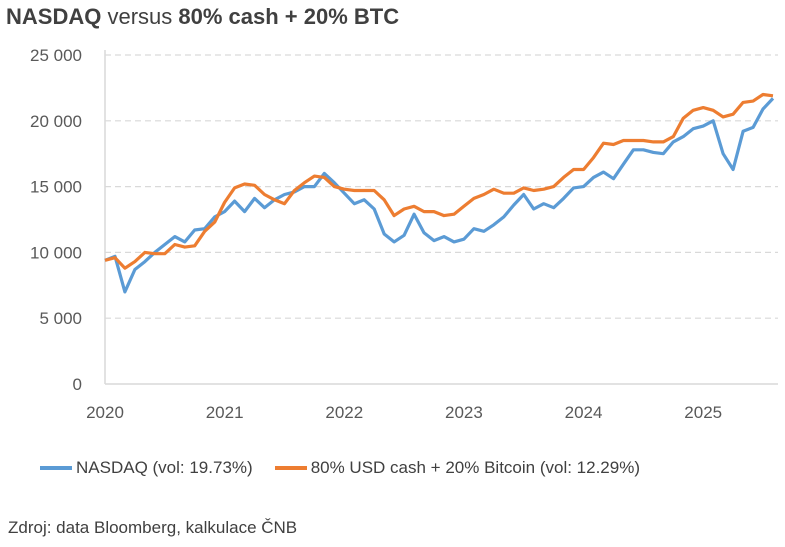  Describe the element at coordinates (56, 121) in the screenshot. I see `y-tick-label: 20 000` at that location.